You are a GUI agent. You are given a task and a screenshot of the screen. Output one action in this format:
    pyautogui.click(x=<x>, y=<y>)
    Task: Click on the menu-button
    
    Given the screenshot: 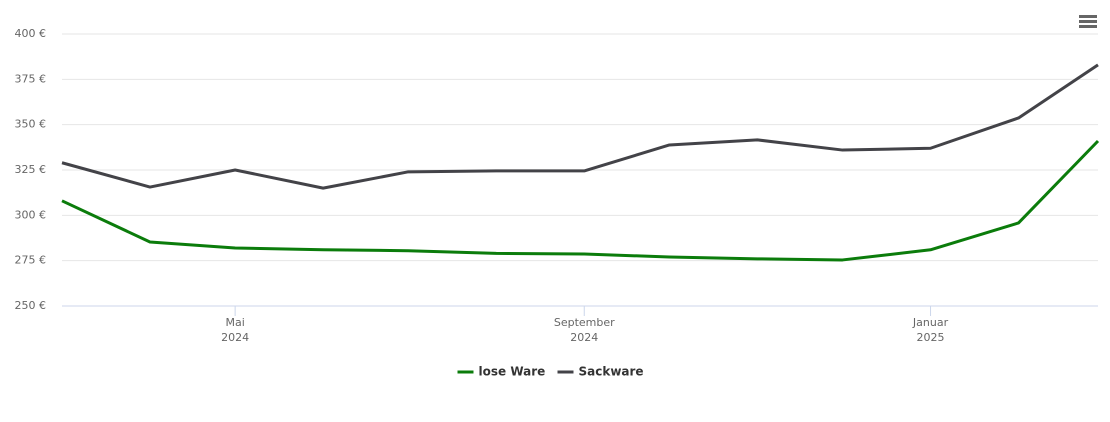 What is the action you would take?
    pyautogui.click(x=1088, y=21)
    